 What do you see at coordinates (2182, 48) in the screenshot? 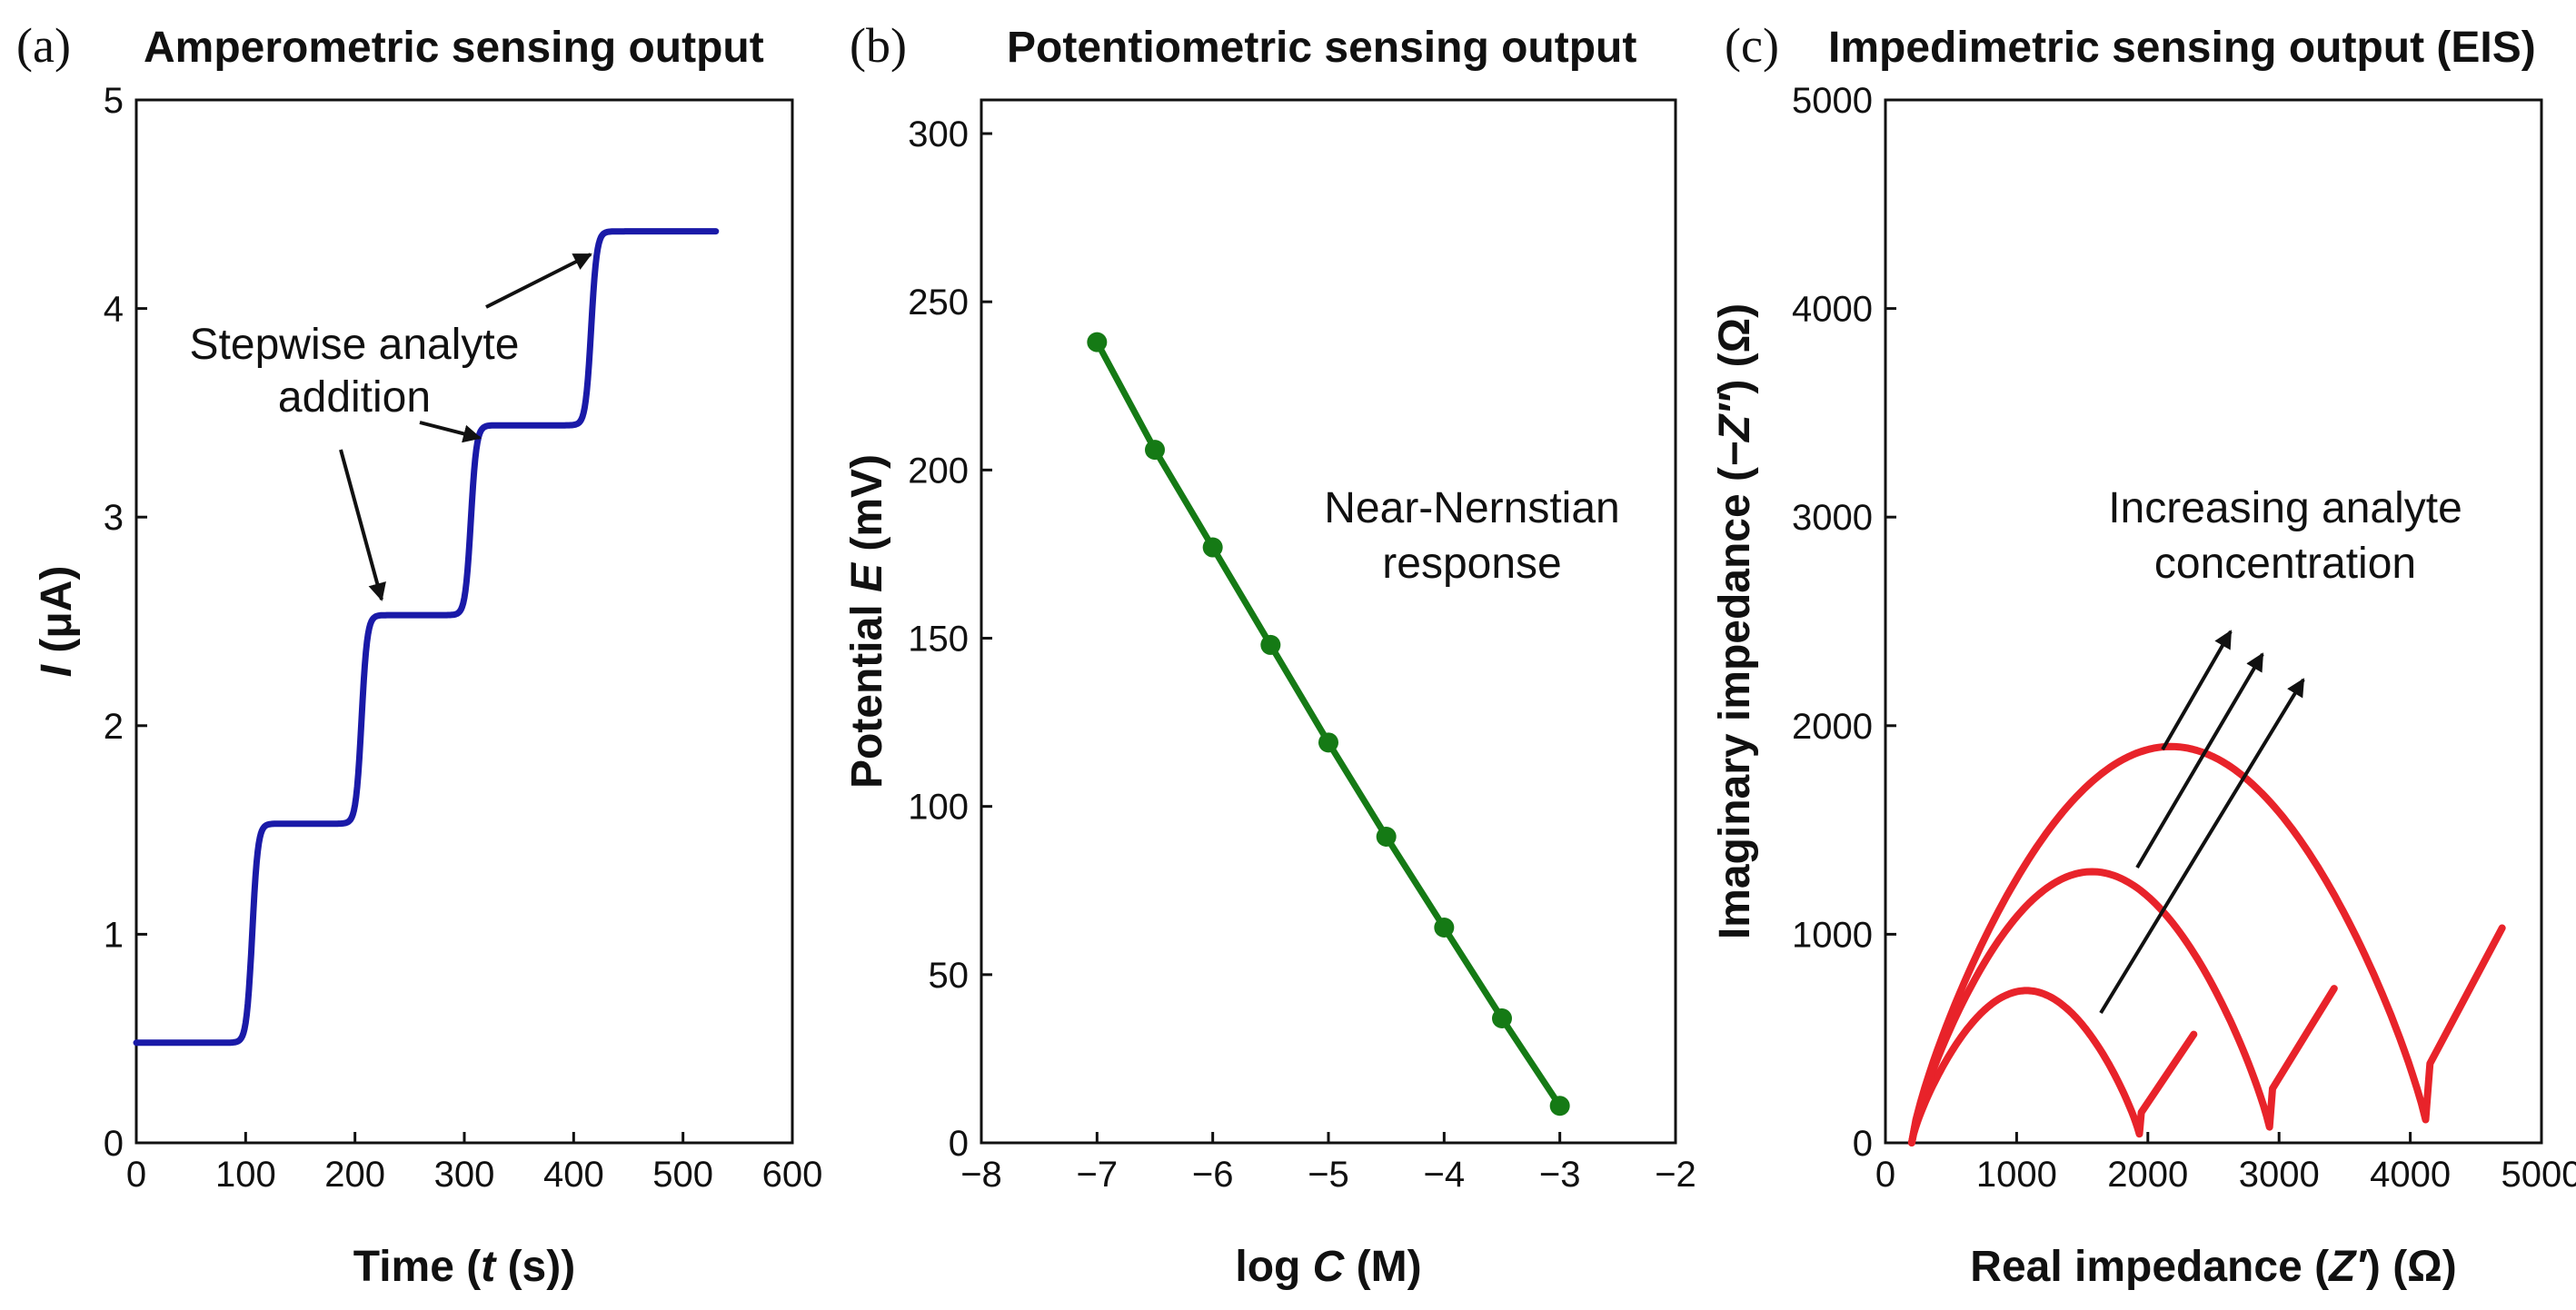
I see `panel-c-title: Impedimetric sensing output (EIS)` at bounding box center [2182, 48].